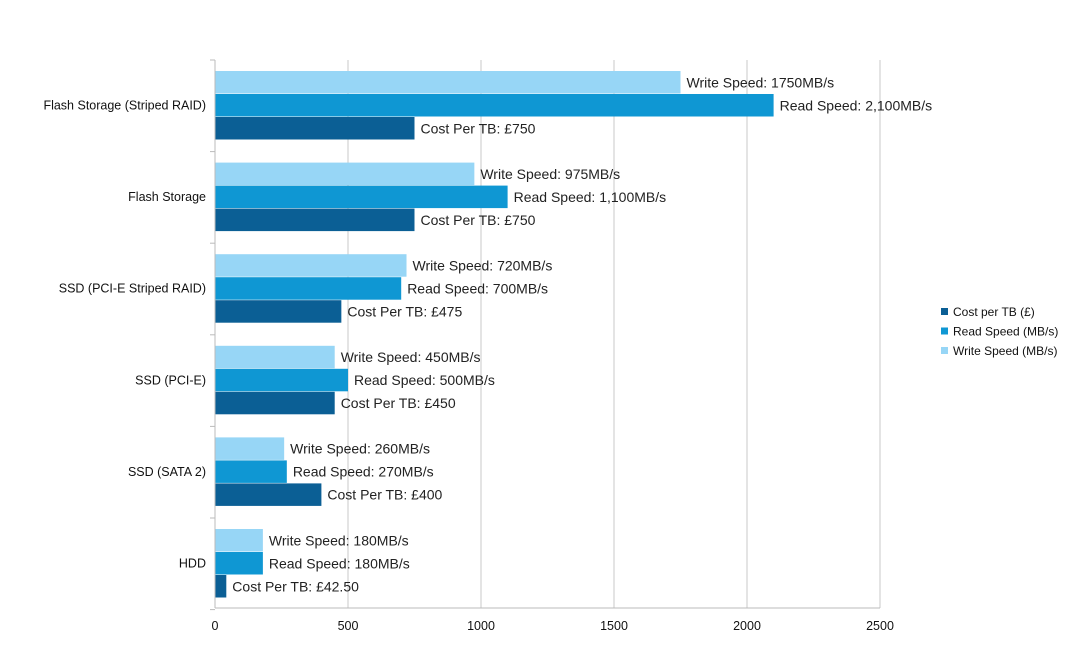 The width and height of the screenshot is (1077, 660). Describe the element at coordinates (424, 380) in the screenshot. I see `data-label: Read Speed: 500MB/s` at that location.